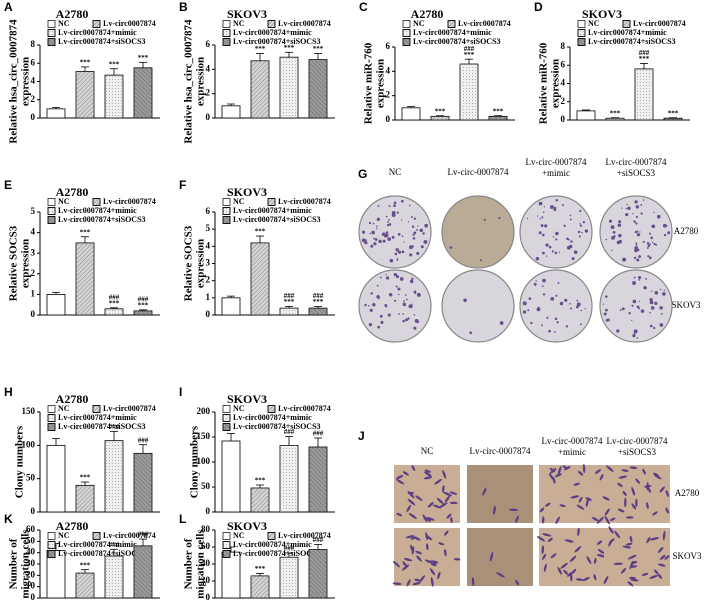 This screenshot has height=604, width=709. Describe the element at coordinates (208, 280) in the screenshot. I see `y-tick-label: 2` at that location.